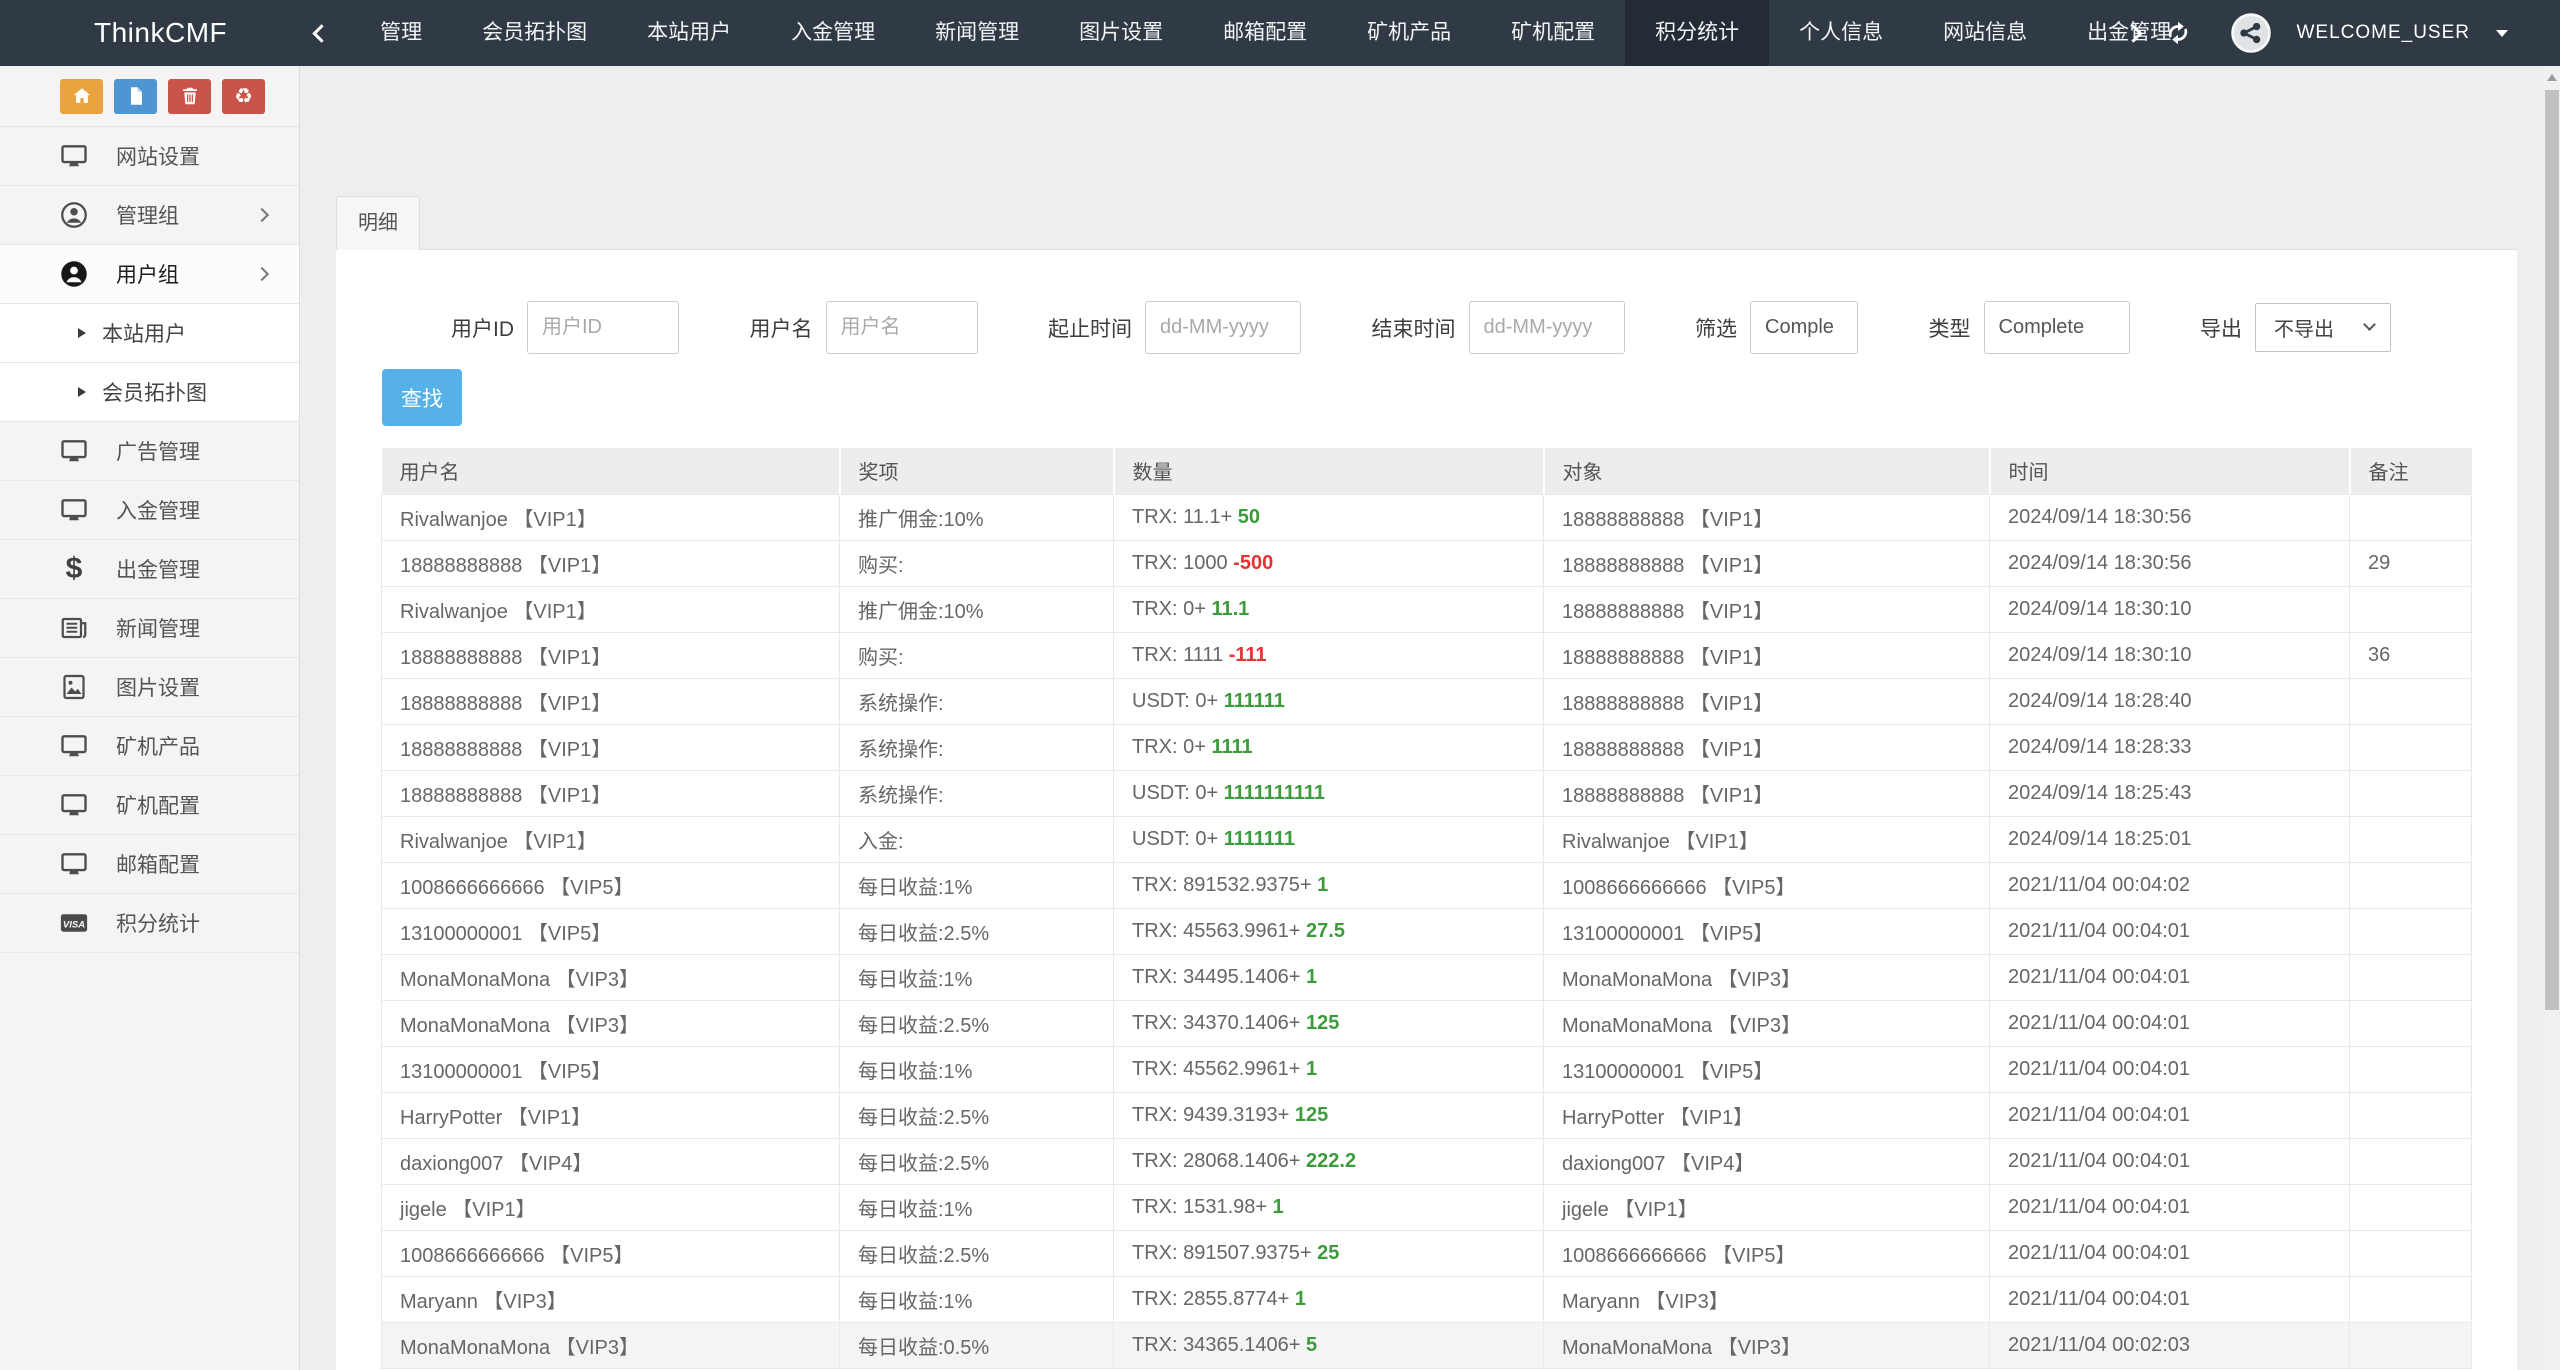 The height and width of the screenshot is (1370, 2560). I want to click on toolbar-trash-icon, so click(189, 96).